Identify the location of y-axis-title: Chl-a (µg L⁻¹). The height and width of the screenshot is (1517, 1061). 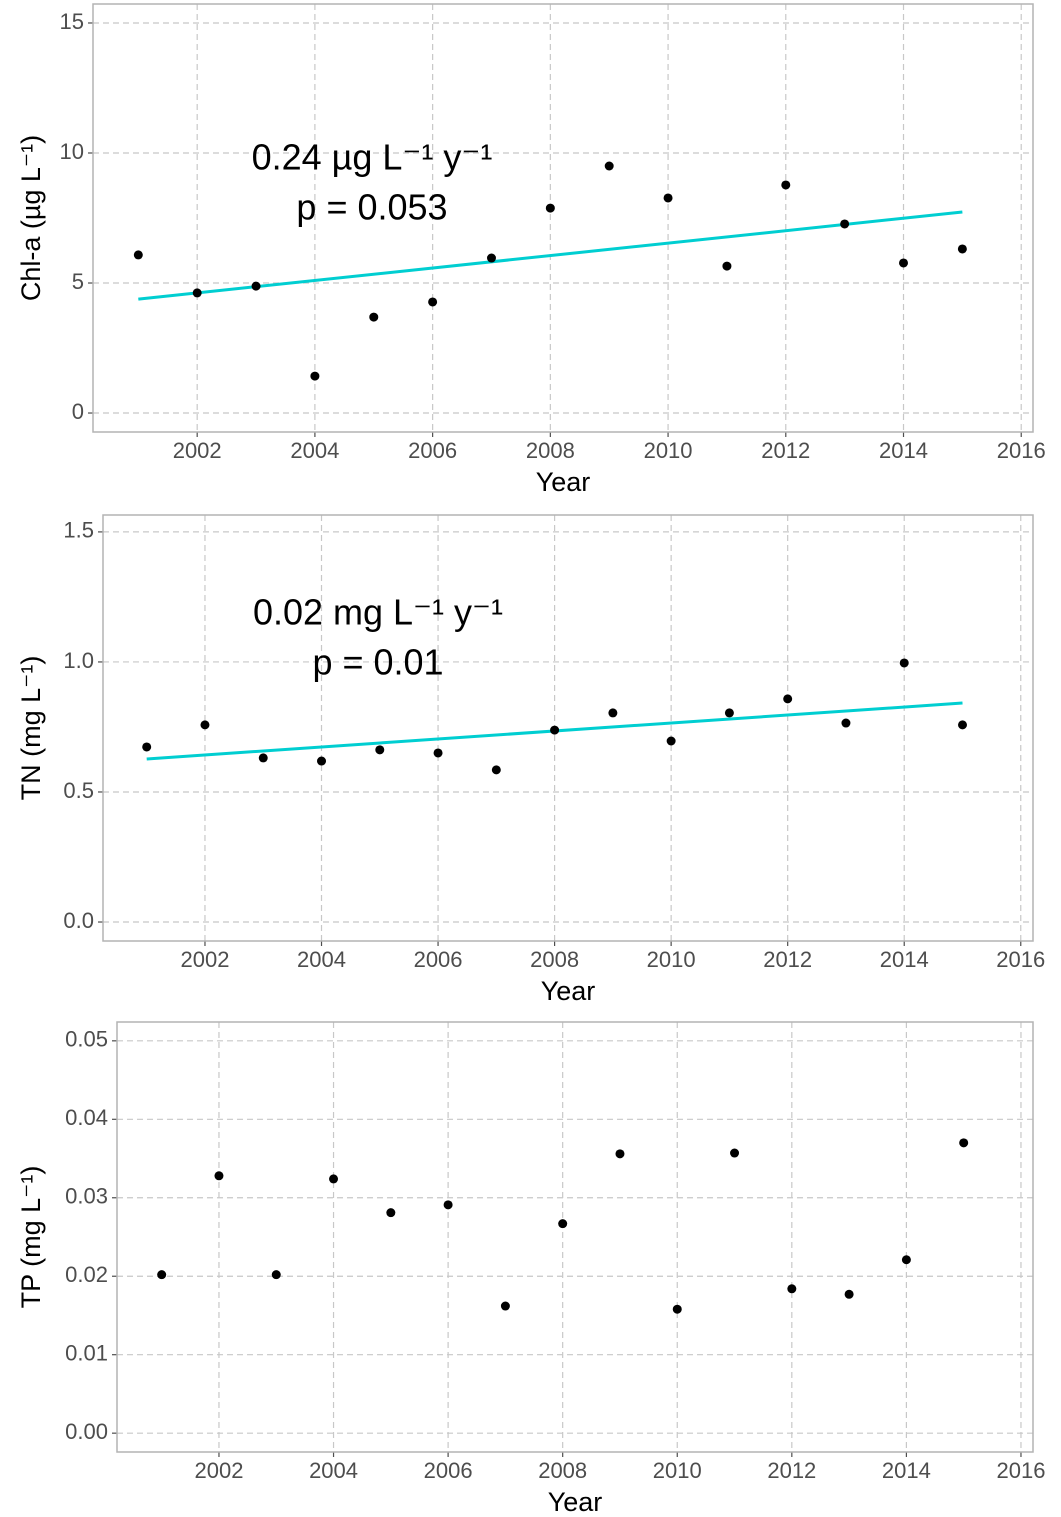
(31, 218).